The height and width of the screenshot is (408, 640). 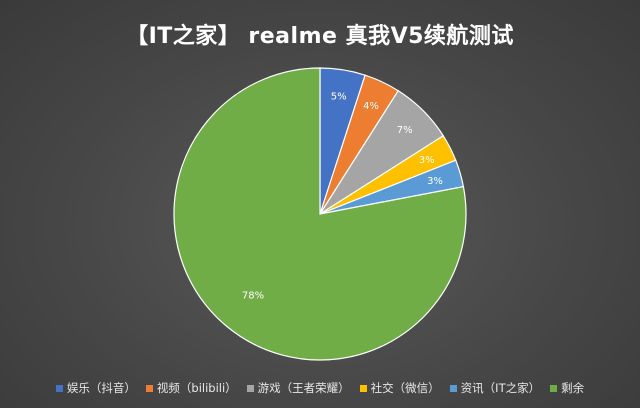 What do you see at coordinates (500, 388) in the screenshot?
I see `legend-label: 资讯（IT之家）` at bounding box center [500, 388].